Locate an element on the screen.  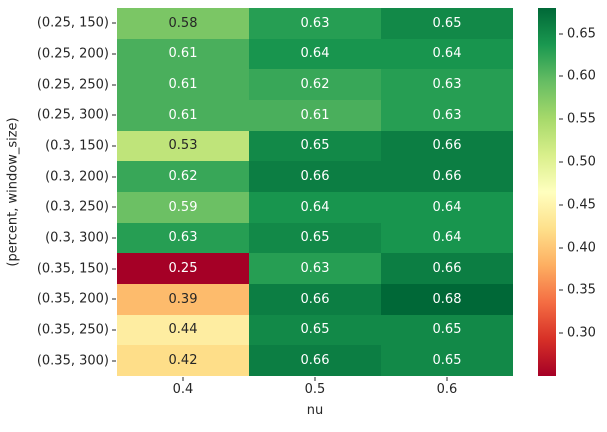
heatmap-cell: 0.39 is located at coordinates (183, 299).